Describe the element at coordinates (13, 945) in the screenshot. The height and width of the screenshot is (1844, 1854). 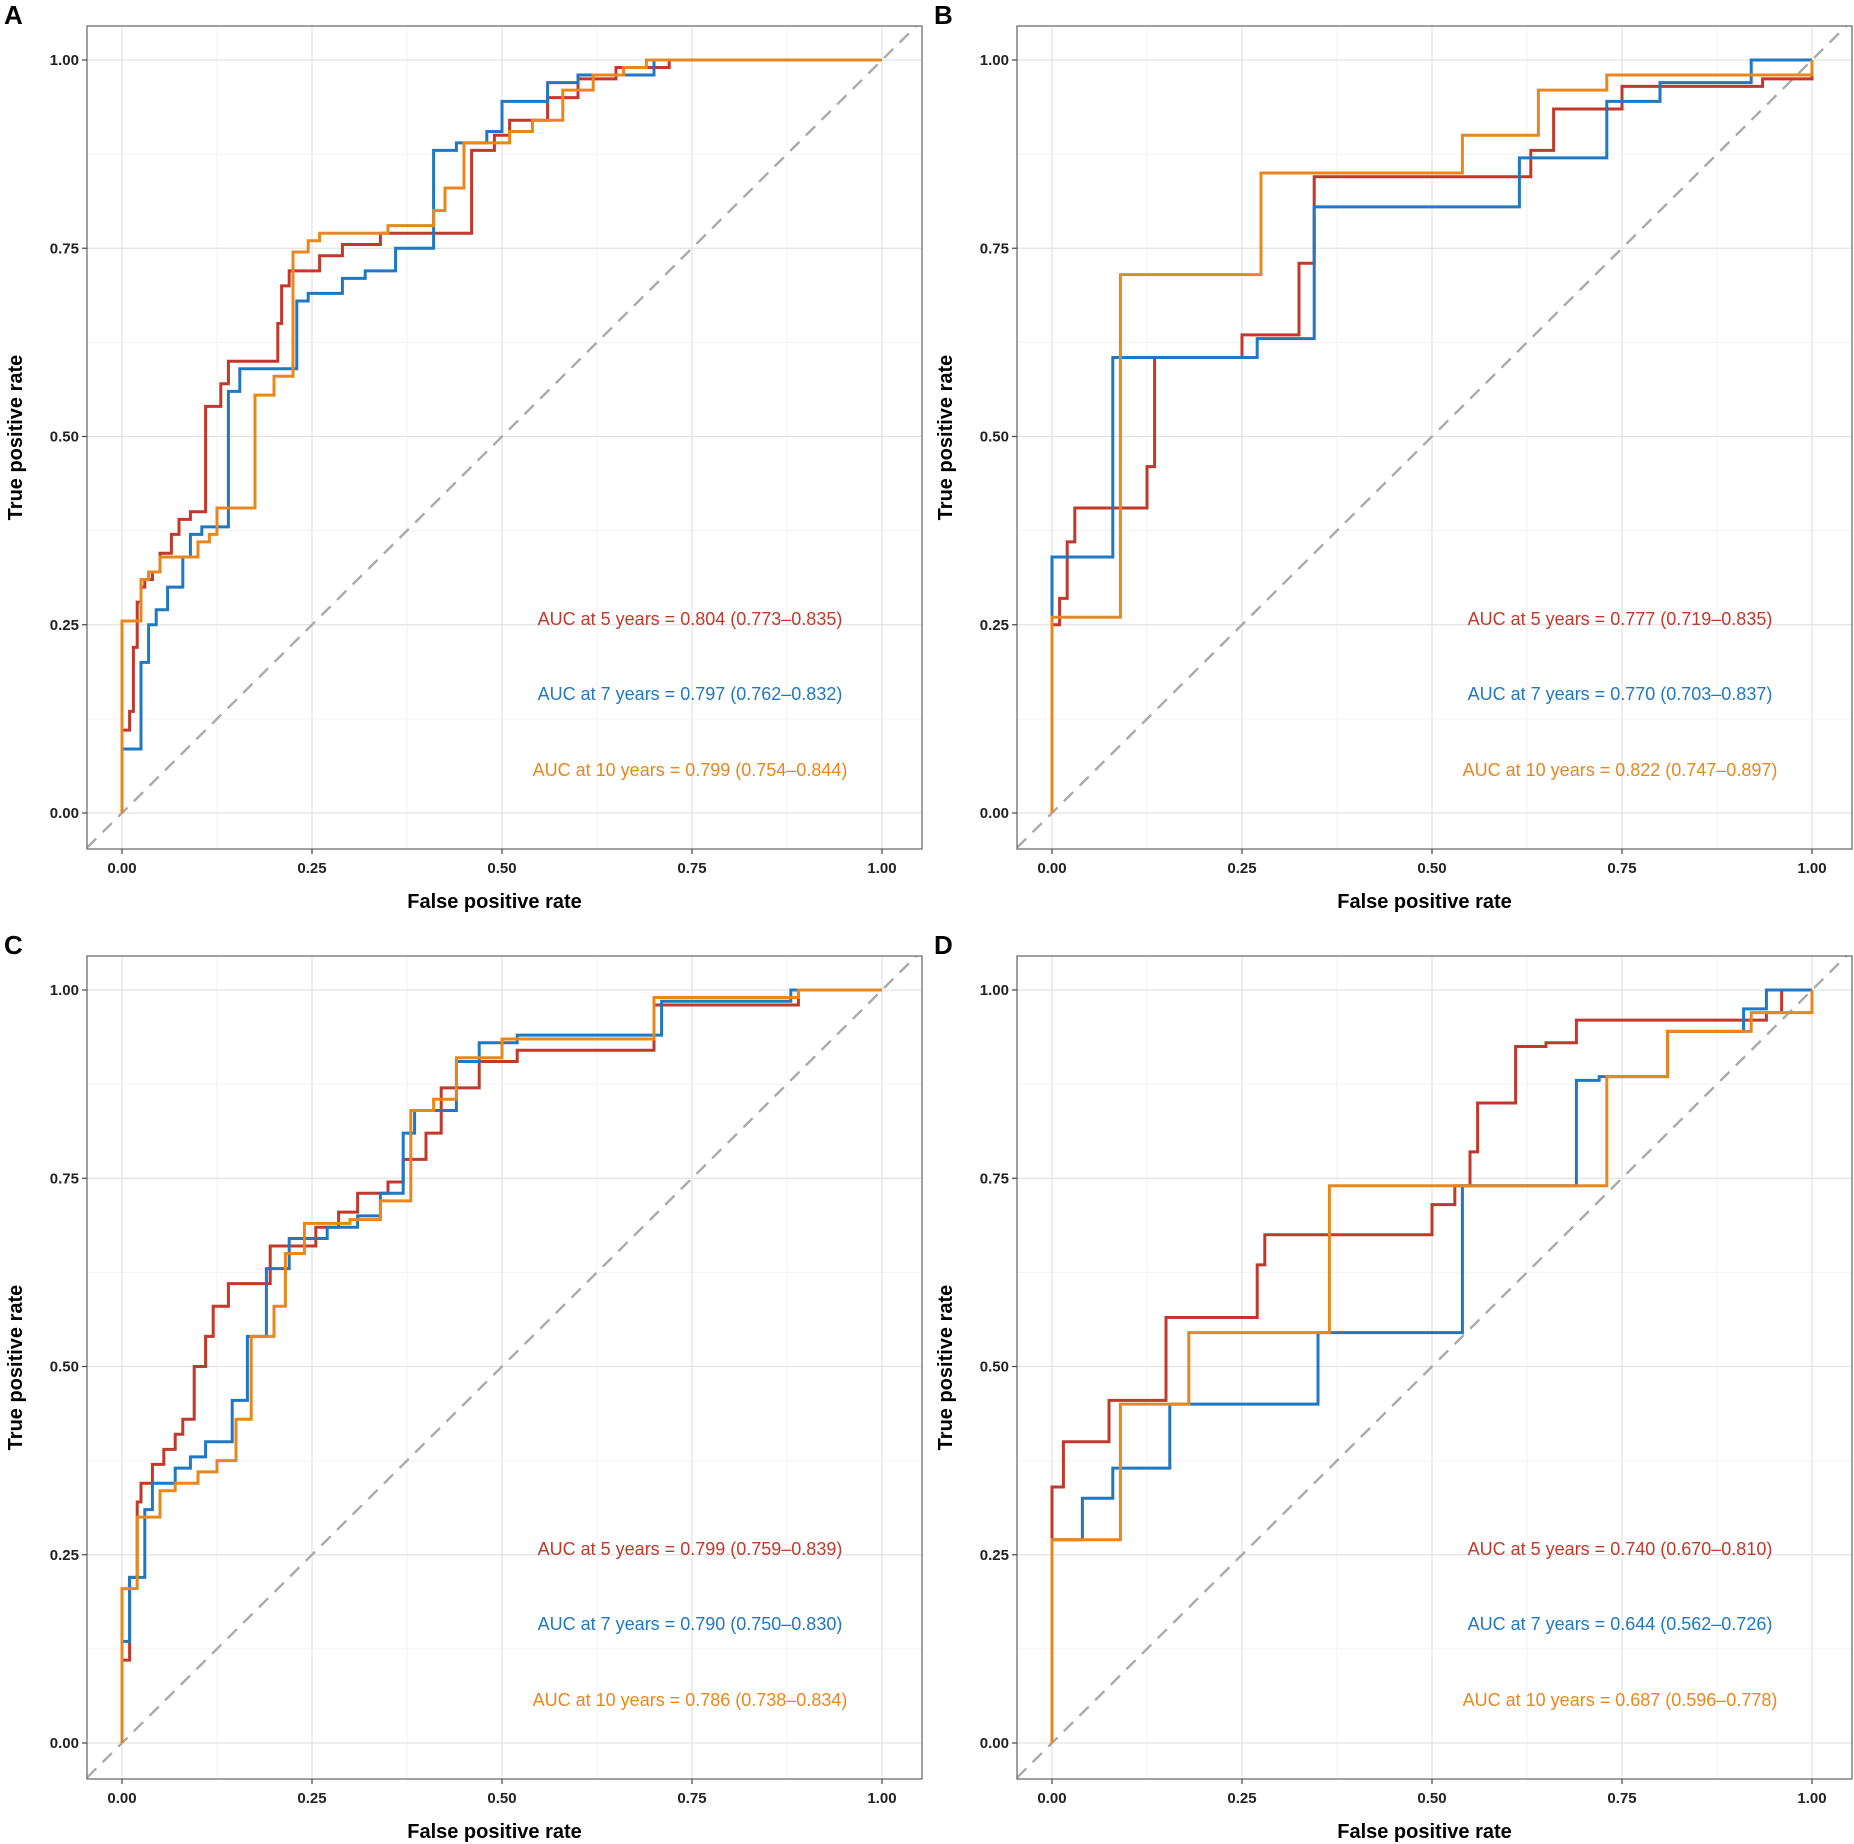
I see `panel-letter: C` at that location.